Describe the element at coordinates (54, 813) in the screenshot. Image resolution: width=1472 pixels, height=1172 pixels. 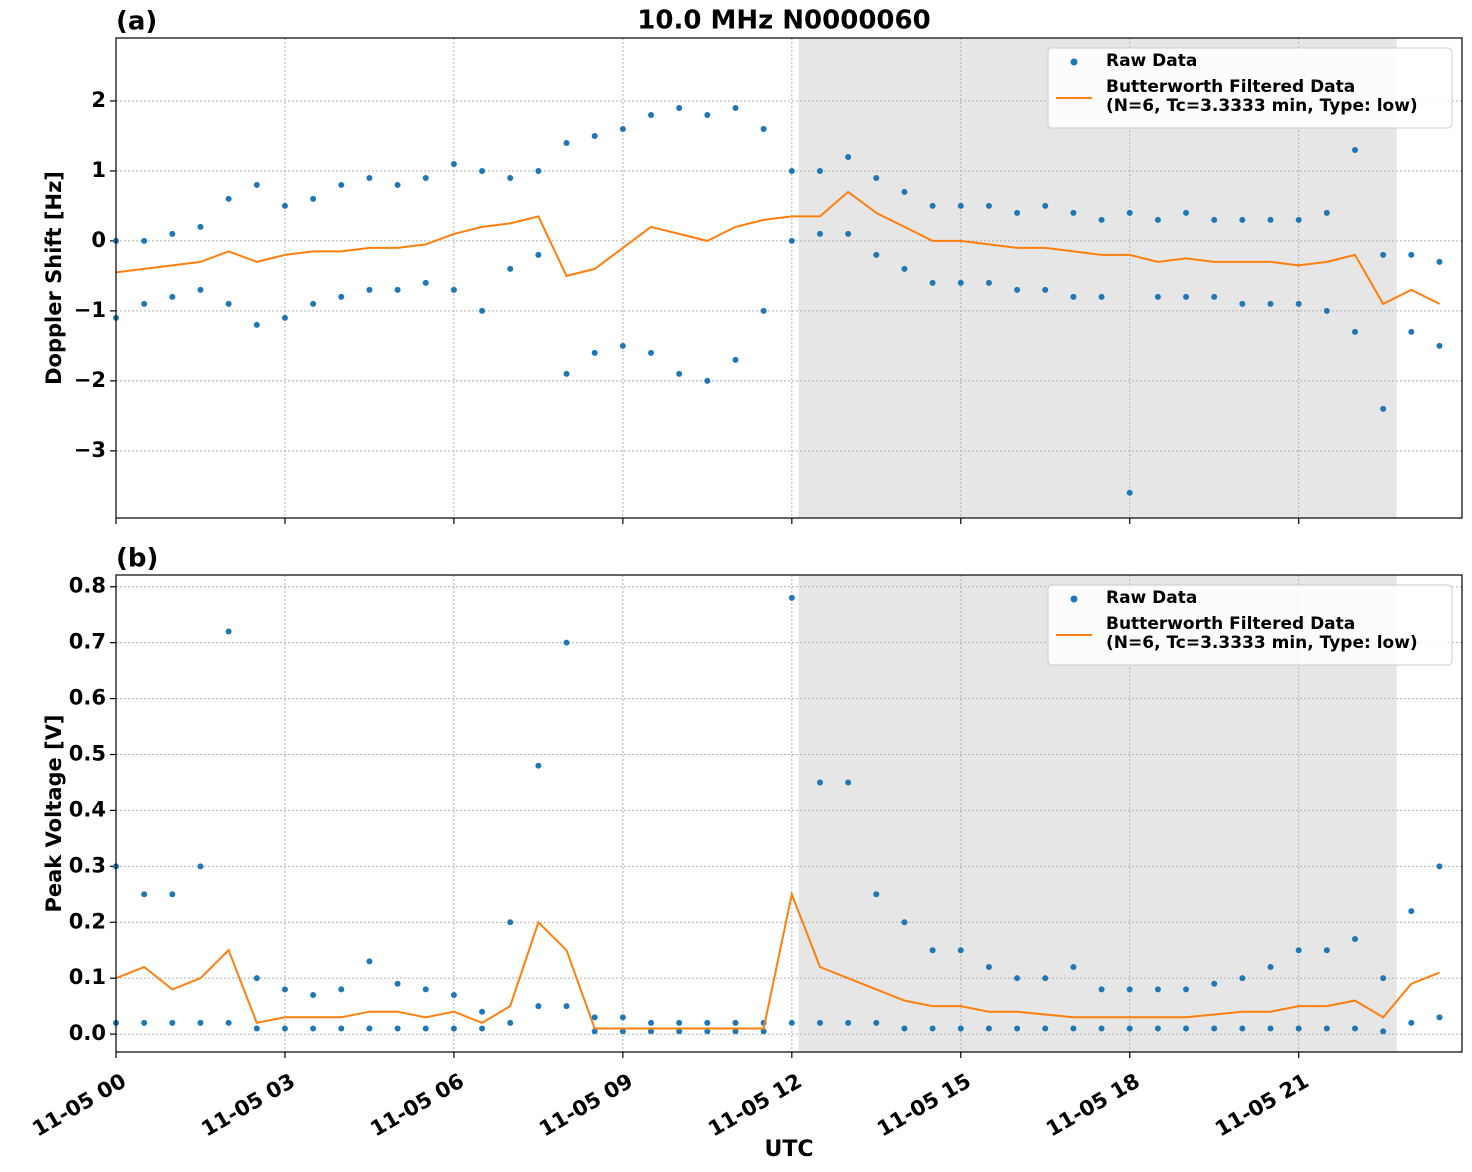
I see `y-axis-label: Peak Voltage [V]` at that location.